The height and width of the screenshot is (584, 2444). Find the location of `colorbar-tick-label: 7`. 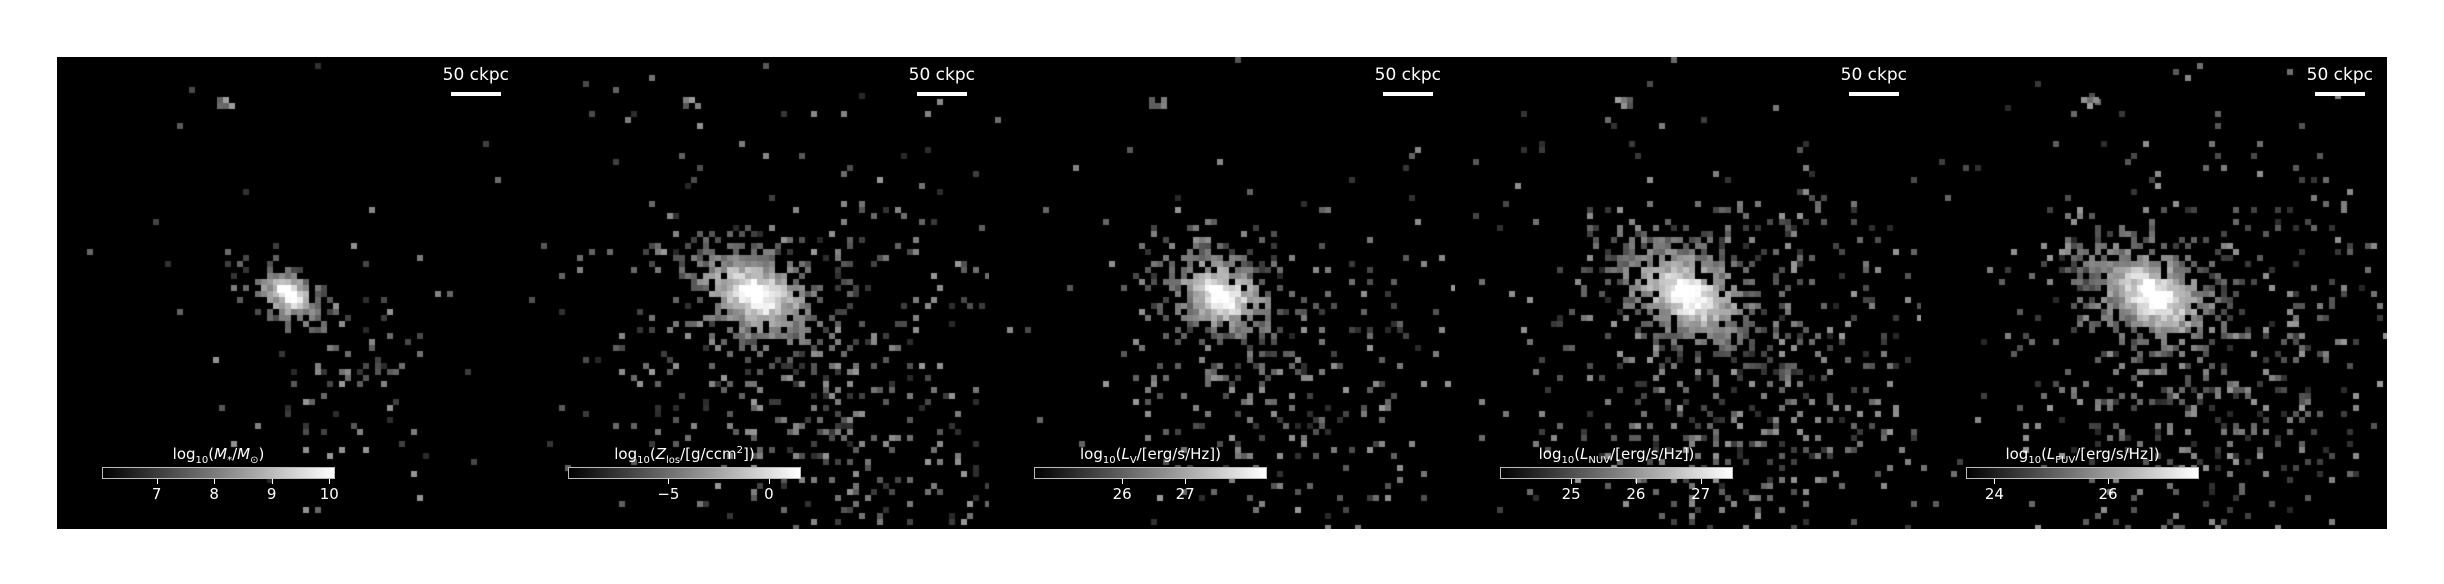

colorbar-tick-label: 7 is located at coordinates (156, 494).